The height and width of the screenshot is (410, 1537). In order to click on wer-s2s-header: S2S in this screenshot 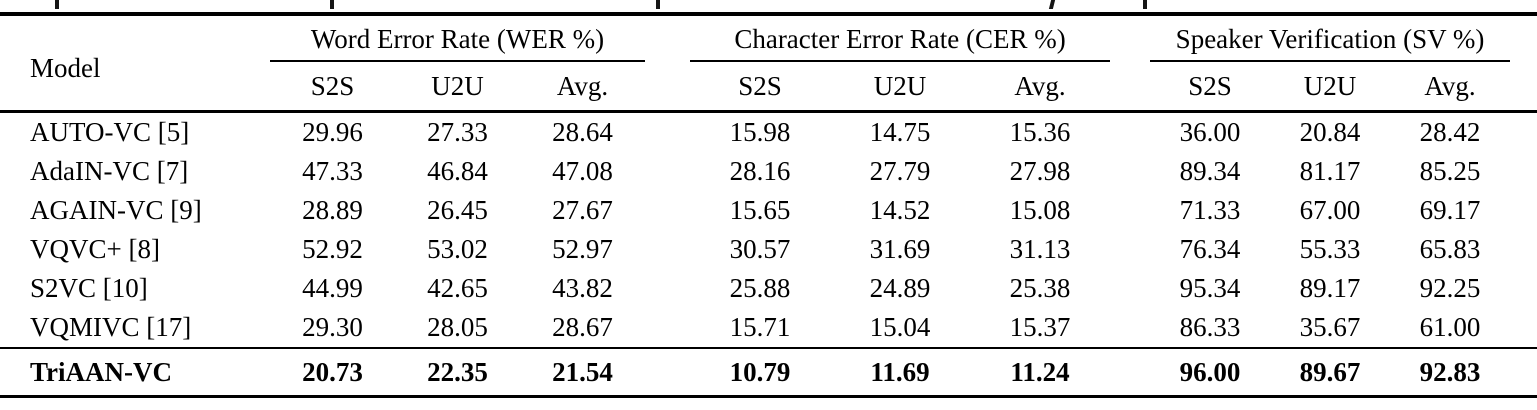, I will do `click(332, 85)`.